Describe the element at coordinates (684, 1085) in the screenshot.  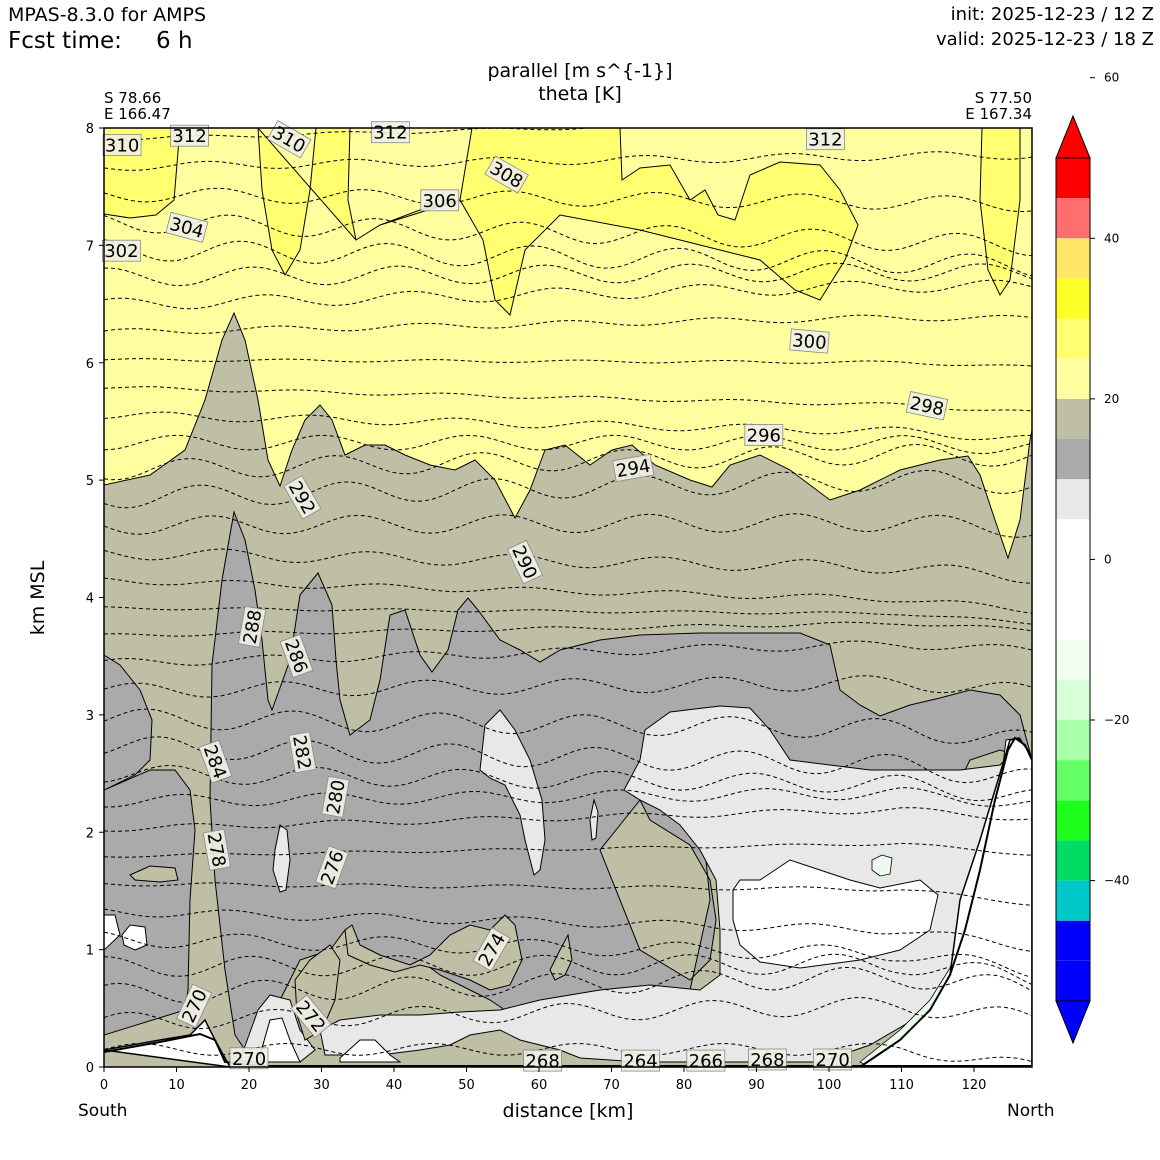
I see `x-tick-label: 80` at that location.